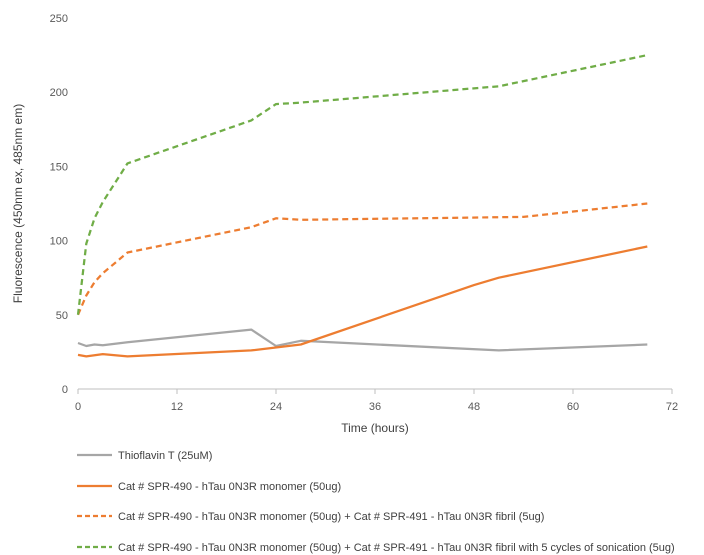 Image resolution: width=704 pixels, height=555 pixels. Describe the element at coordinates (474, 407) in the screenshot. I see `x-tick-label: 48` at that location.